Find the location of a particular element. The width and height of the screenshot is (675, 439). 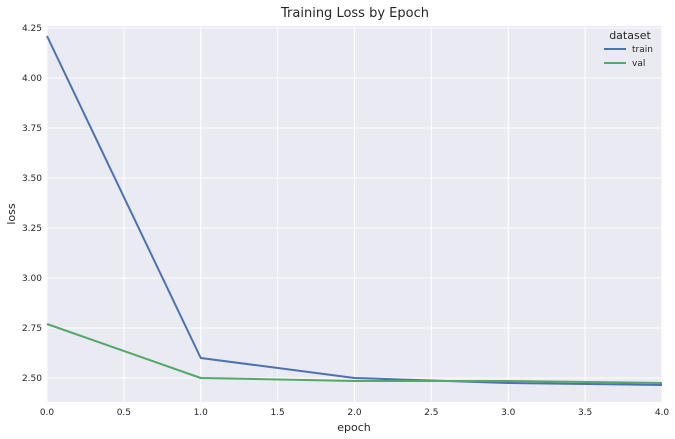

chart-title: Training Loss by Epoch is located at coordinates (354, 13).